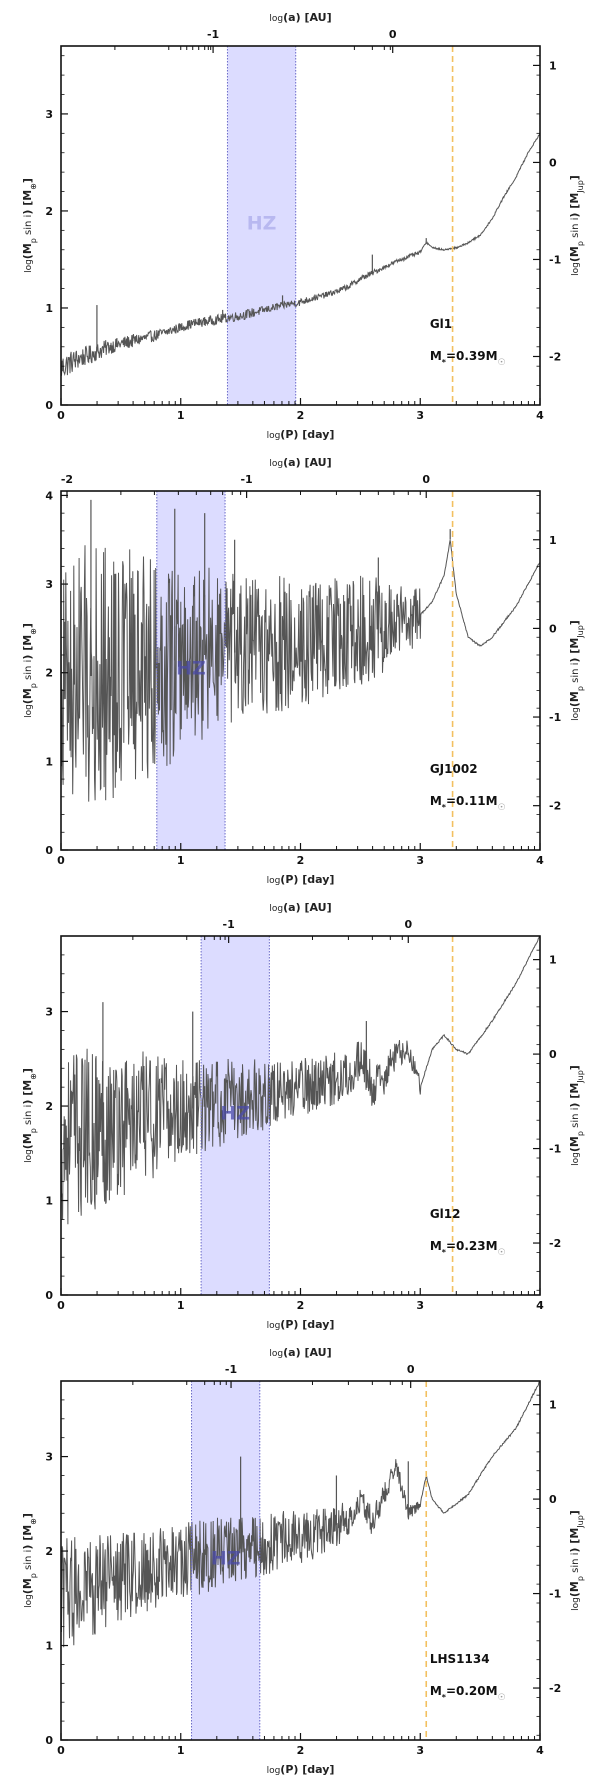 The height and width of the screenshot is (1776, 600). What do you see at coordinates (540, 860) in the screenshot?
I see `x-tick-label: 4` at bounding box center [540, 860].